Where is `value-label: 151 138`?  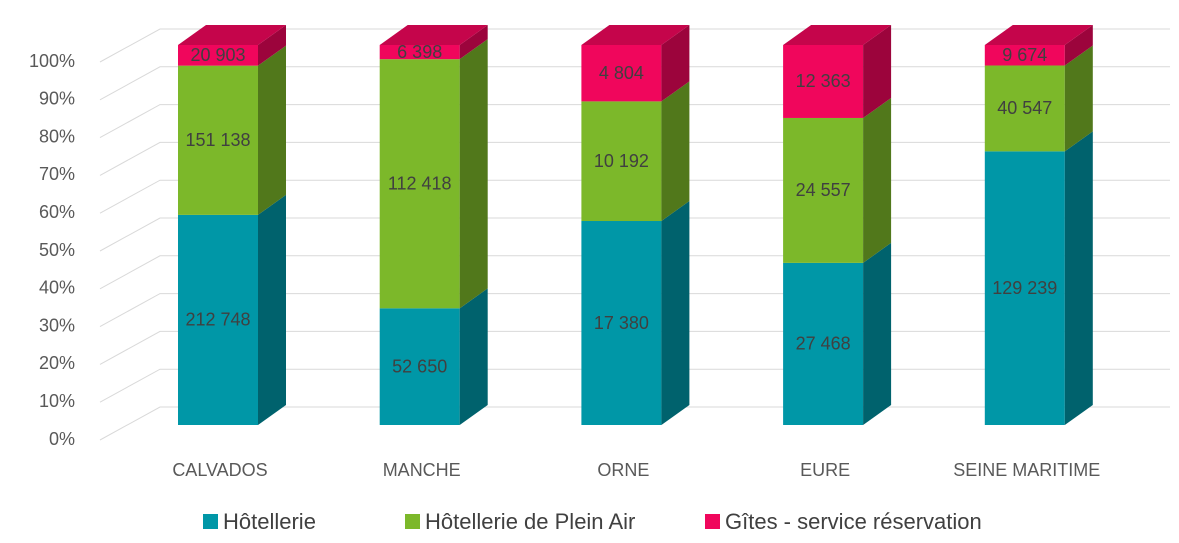 value-label: 151 138 is located at coordinates (217, 140).